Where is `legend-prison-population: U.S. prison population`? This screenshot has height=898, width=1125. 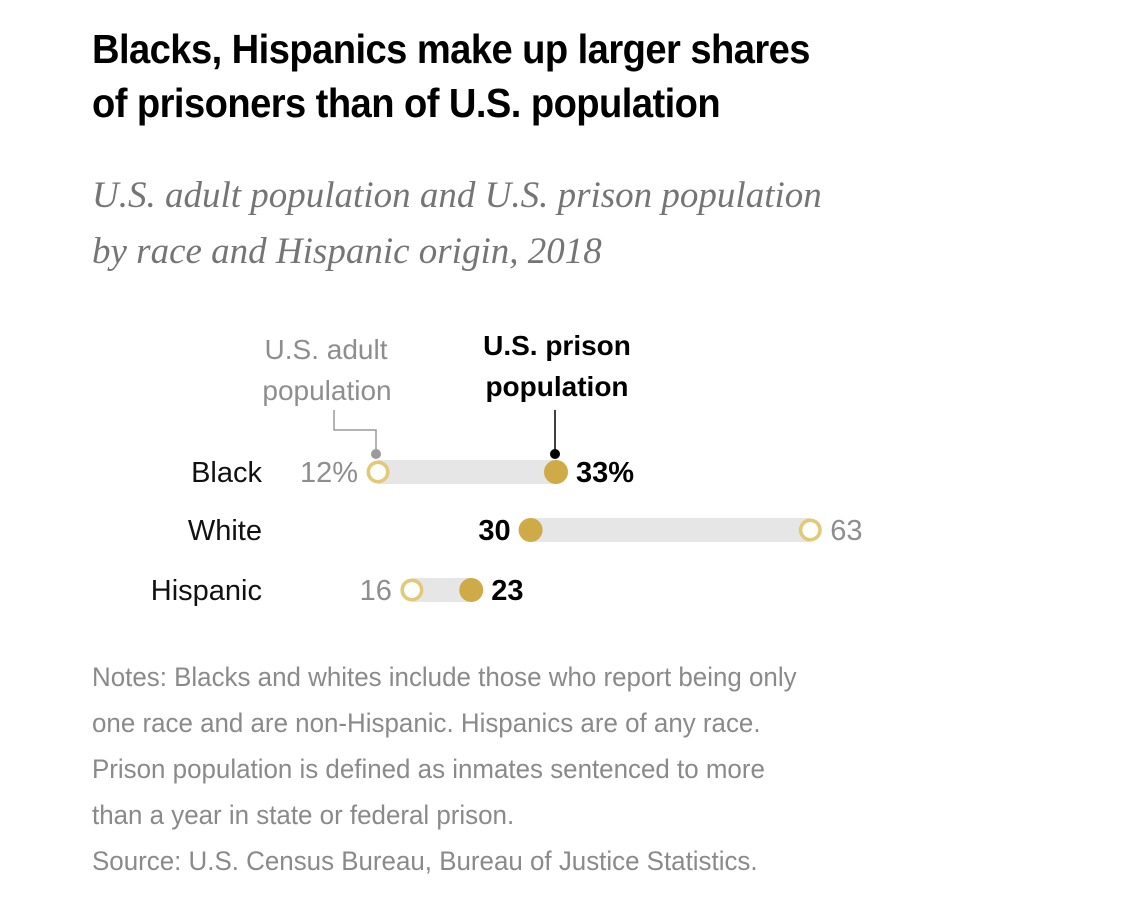
legend-prison-population: U.S. prison population is located at coordinates (557, 394).